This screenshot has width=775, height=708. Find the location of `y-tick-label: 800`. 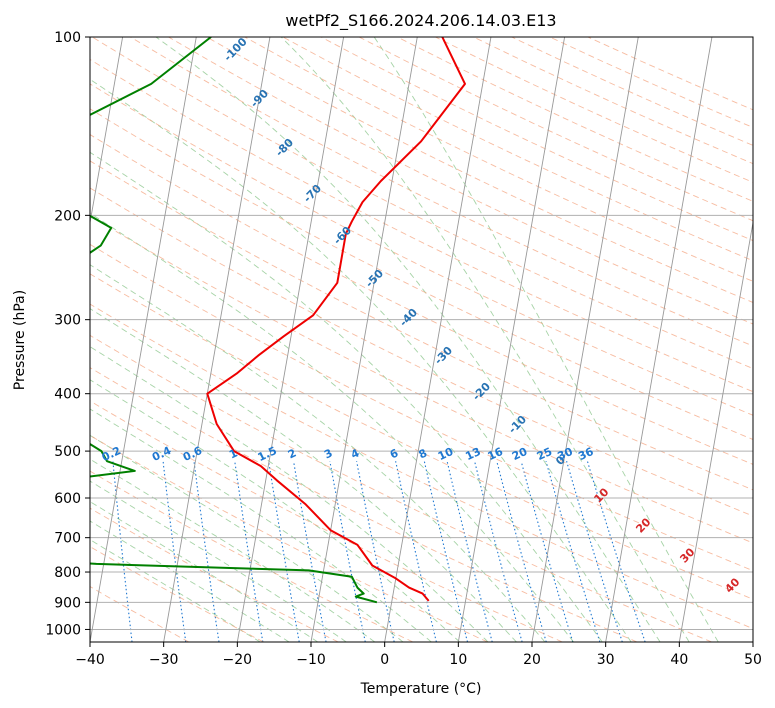

y-tick-label: 800 is located at coordinates (67, 573).